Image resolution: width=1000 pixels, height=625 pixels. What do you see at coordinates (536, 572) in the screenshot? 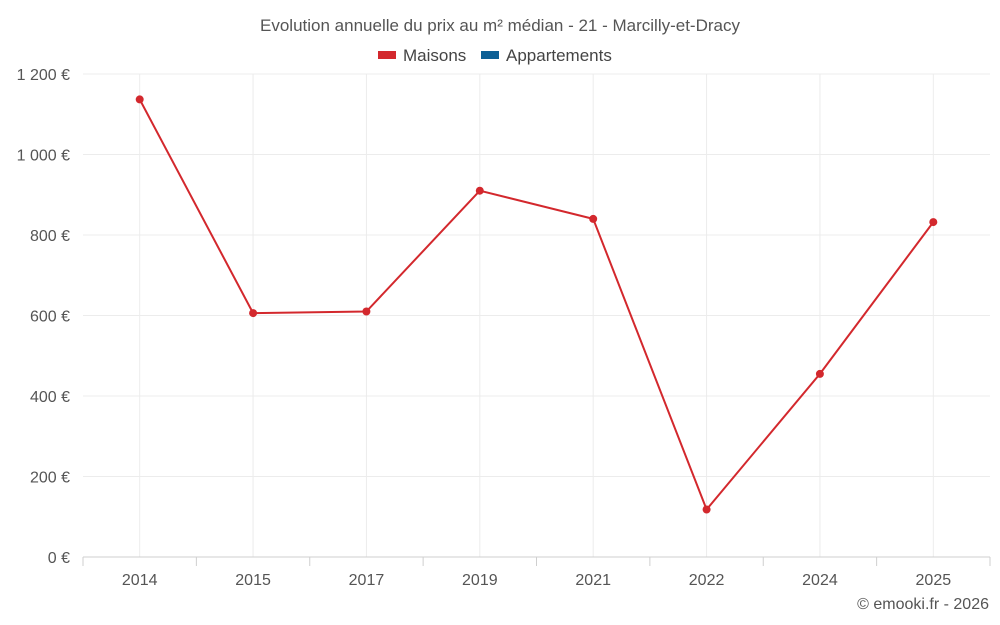
I see `x-axis: 2014 2015 2017 2019 2021 2022 2024 2025` at bounding box center [536, 572].